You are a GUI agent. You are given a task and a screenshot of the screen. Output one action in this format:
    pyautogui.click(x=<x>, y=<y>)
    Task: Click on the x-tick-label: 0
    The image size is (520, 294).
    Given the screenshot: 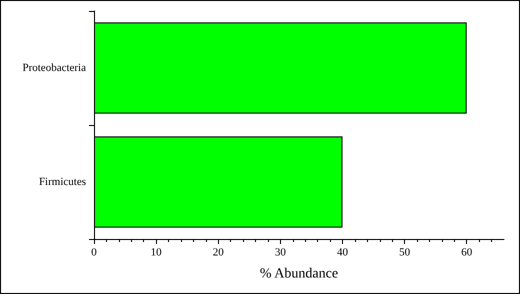 What is the action you would take?
    pyautogui.click(x=94, y=252)
    